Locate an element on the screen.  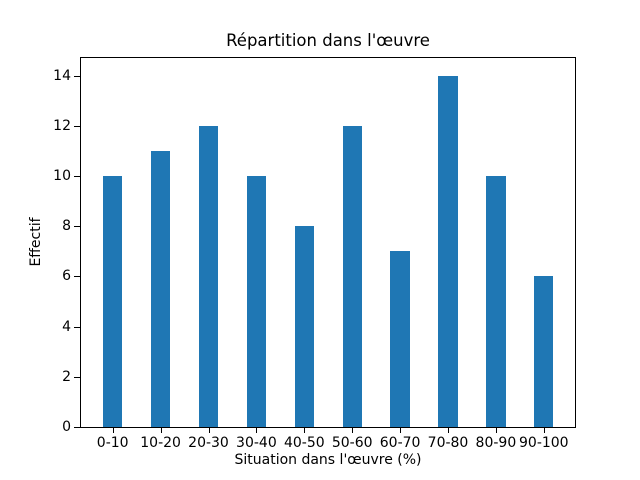
y-tick-label: 12 is located at coordinates (62, 125).